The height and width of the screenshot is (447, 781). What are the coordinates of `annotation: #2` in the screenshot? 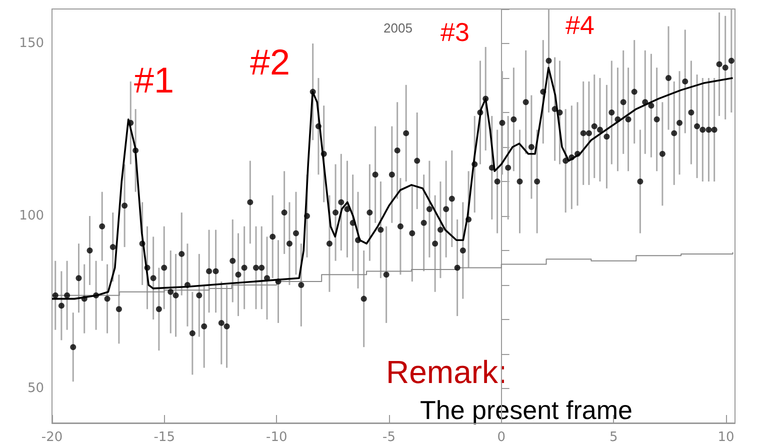 It's located at (270, 62).